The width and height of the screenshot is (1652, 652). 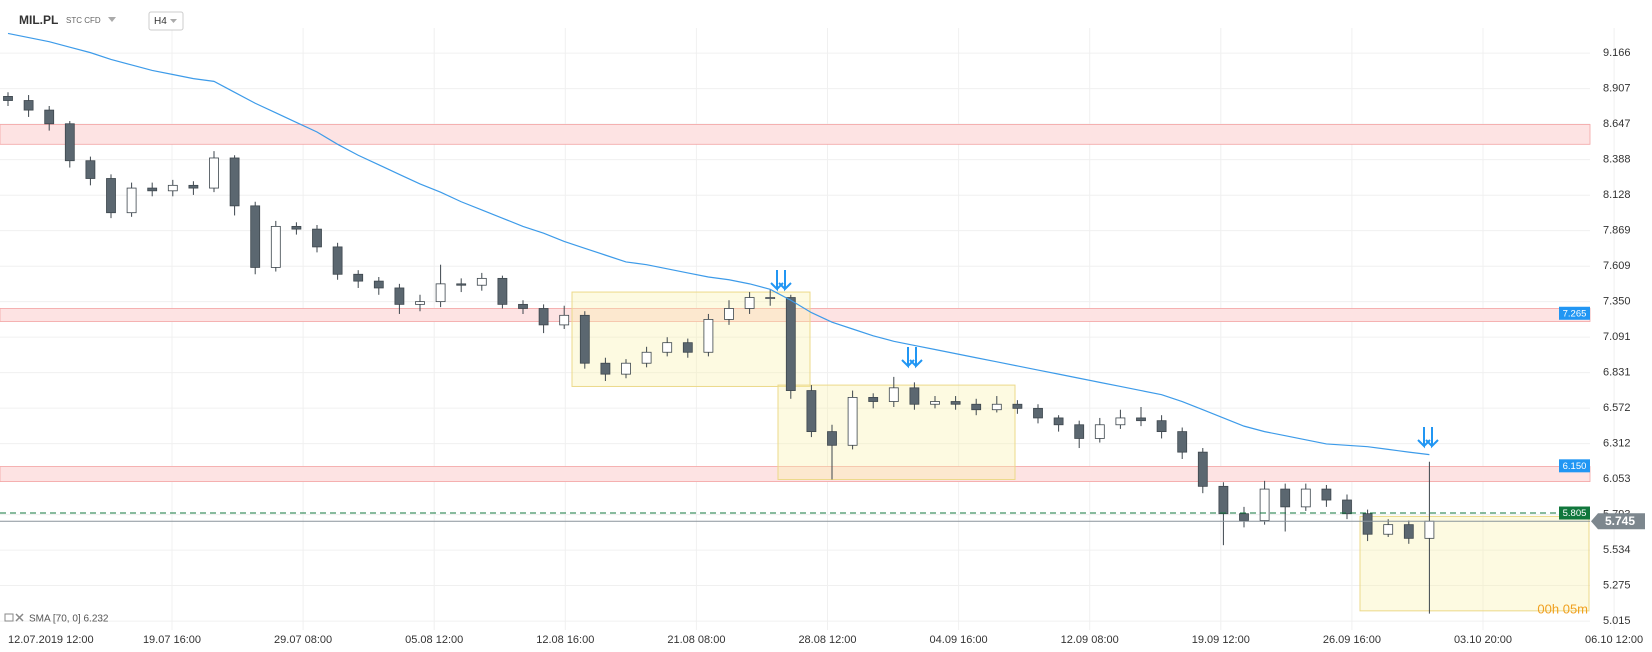 What do you see at coordinates (1617, 408) in the screenshot?
I see `y-tick-label: 6.572` at bounding box center [1617, 408].